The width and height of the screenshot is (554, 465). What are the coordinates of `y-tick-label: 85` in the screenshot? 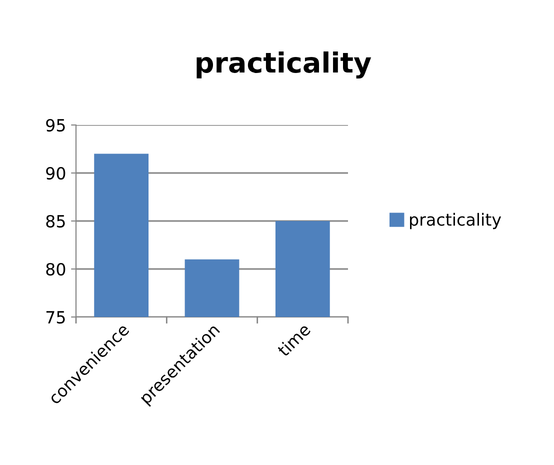 It's located at (55, 221).